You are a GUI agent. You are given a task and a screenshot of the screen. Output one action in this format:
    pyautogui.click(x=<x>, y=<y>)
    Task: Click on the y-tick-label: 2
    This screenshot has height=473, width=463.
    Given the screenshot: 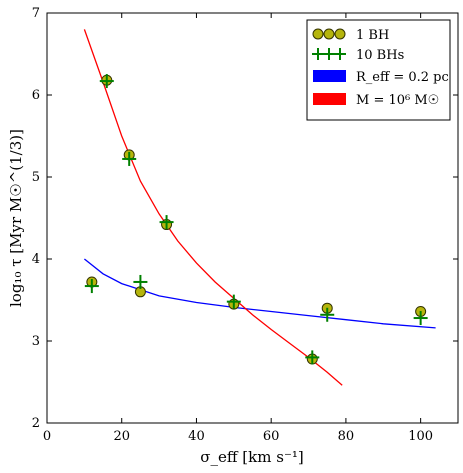 What is the action you would take?
    pyautogui.click(x=36, y=423)
    